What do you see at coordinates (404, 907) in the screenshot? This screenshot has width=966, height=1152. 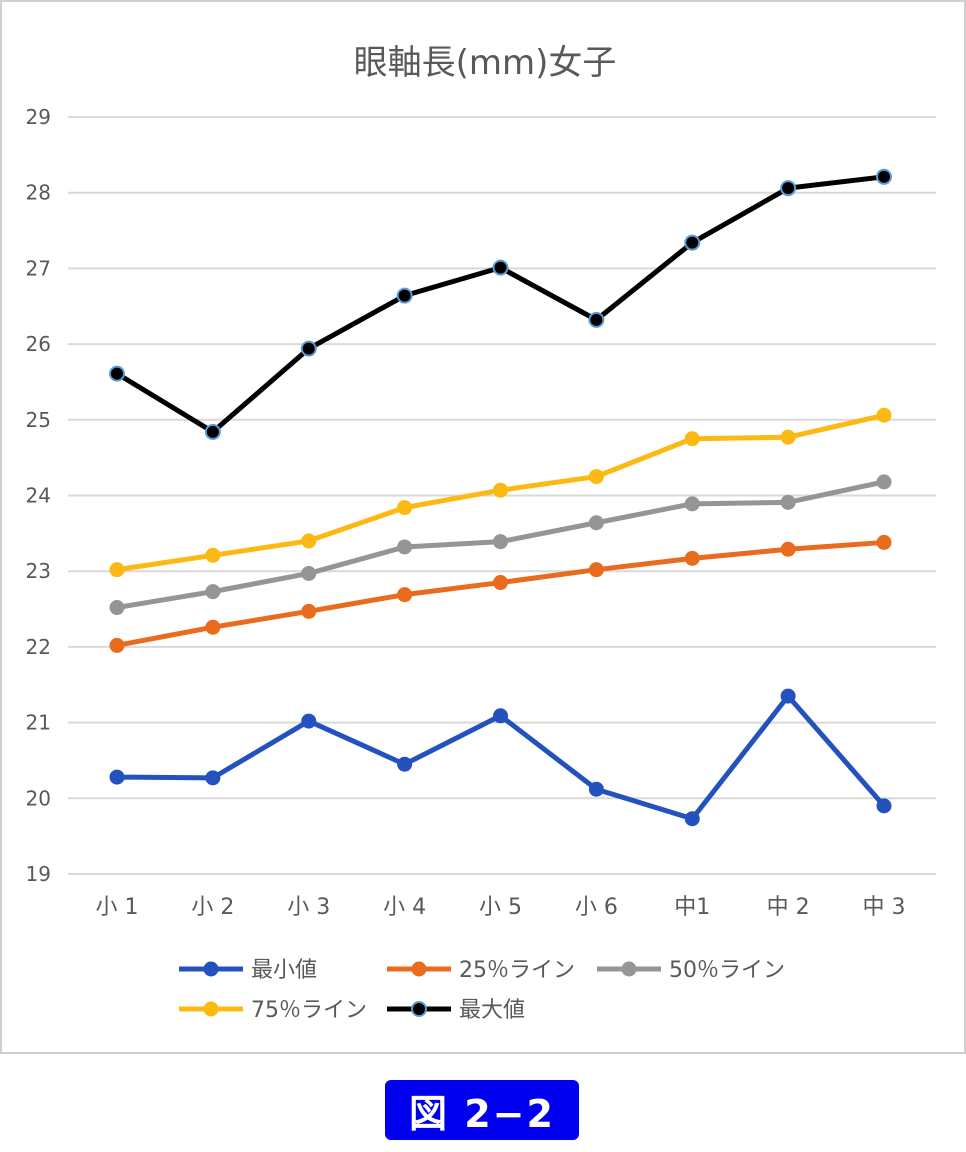 I see `x-tick-label: 小 4` at bounding box center [404, 907].